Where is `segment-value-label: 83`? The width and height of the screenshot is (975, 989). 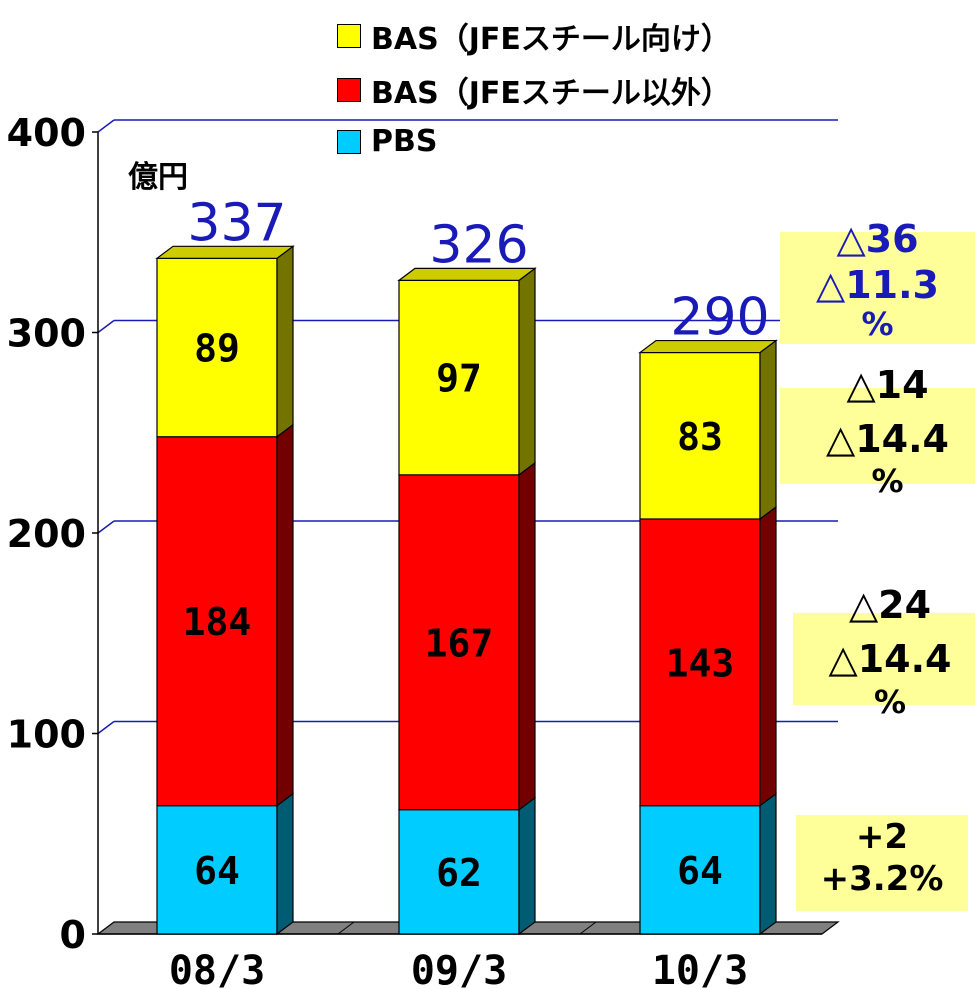 segment-value-label: 83 is located at coordinates (700, 437).